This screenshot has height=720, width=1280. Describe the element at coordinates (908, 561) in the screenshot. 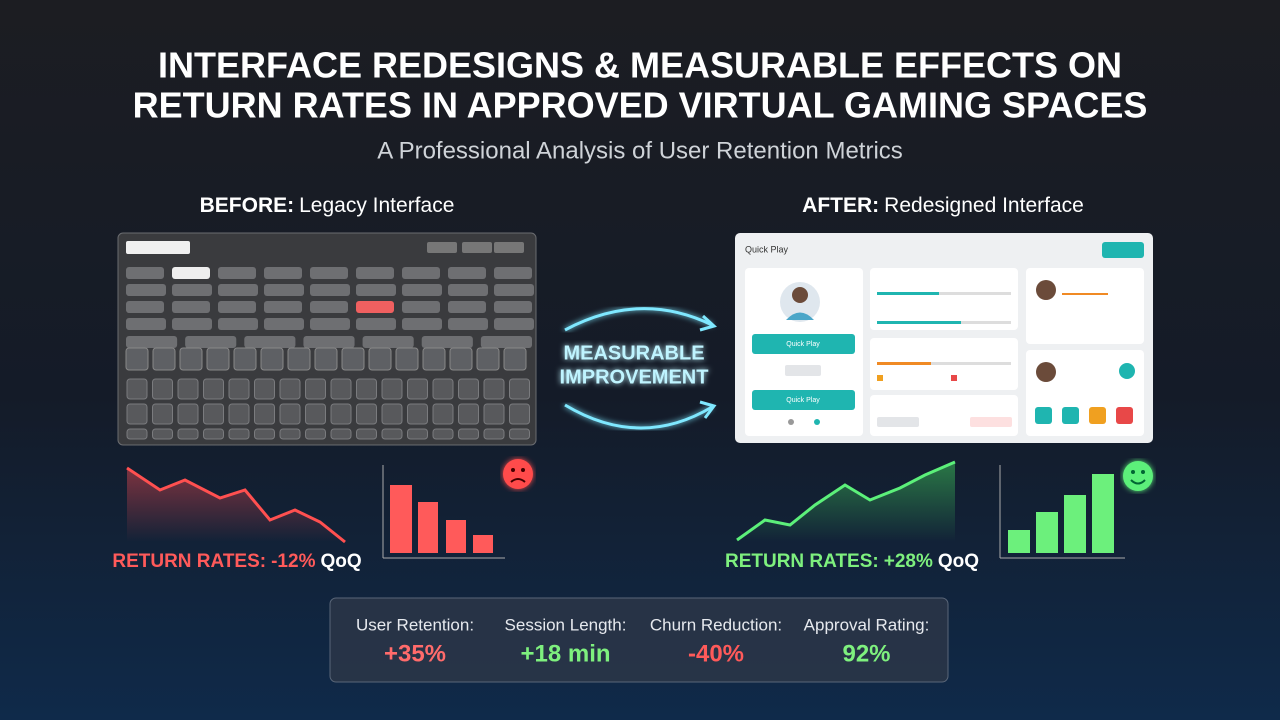

I see `result-value: +28%` at that location.